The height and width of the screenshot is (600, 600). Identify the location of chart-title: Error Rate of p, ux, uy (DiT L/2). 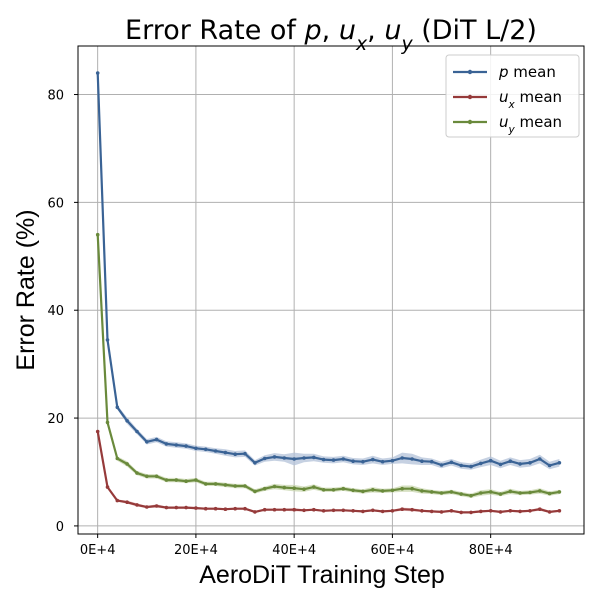
(331, 35).